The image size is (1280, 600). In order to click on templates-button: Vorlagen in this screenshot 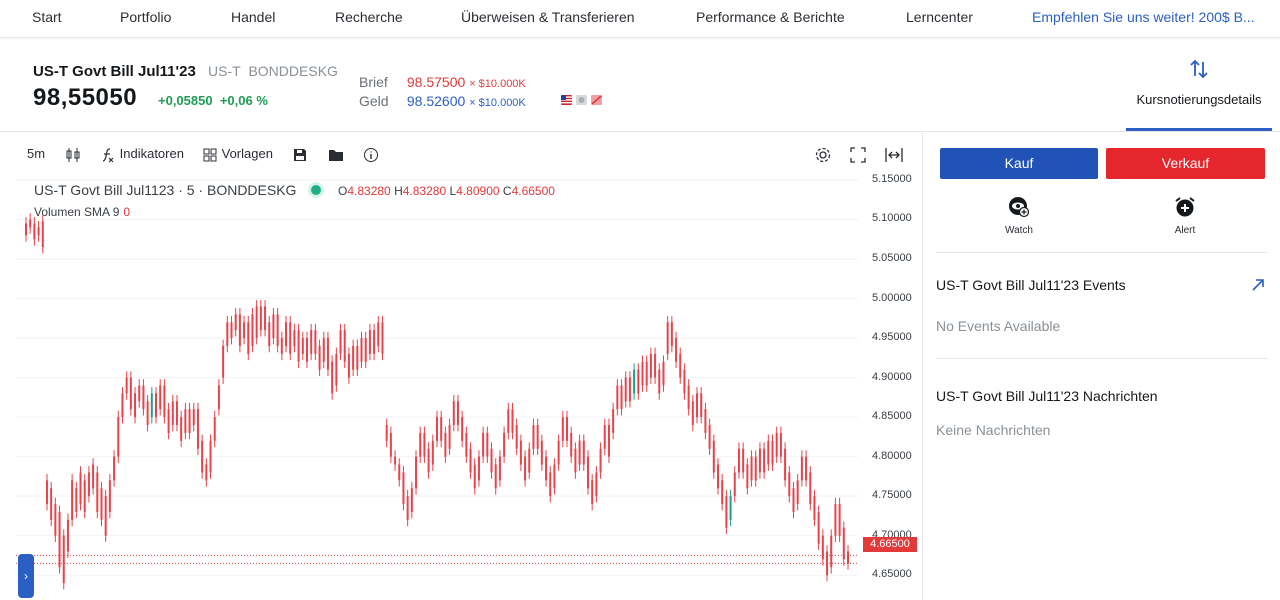, I will do `click(237, 154)`.